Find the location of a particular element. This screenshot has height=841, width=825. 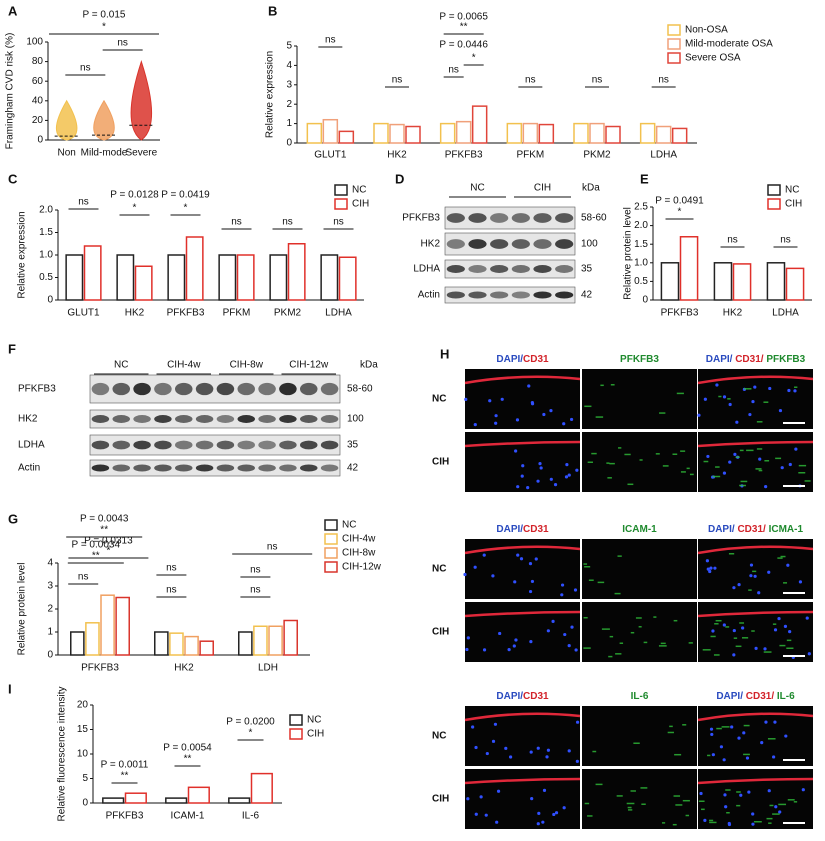

y-axis-label: Relative protein level is located at coordinates (628, 253).